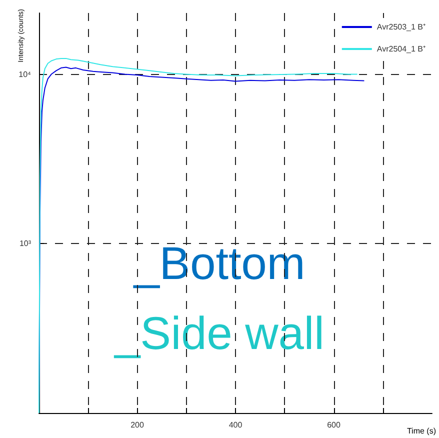 This screenshot has height=438, width=439. Describe the element at coordinates (334, 425) in the screenshot. I see `x-tick-label: 600` at that location.